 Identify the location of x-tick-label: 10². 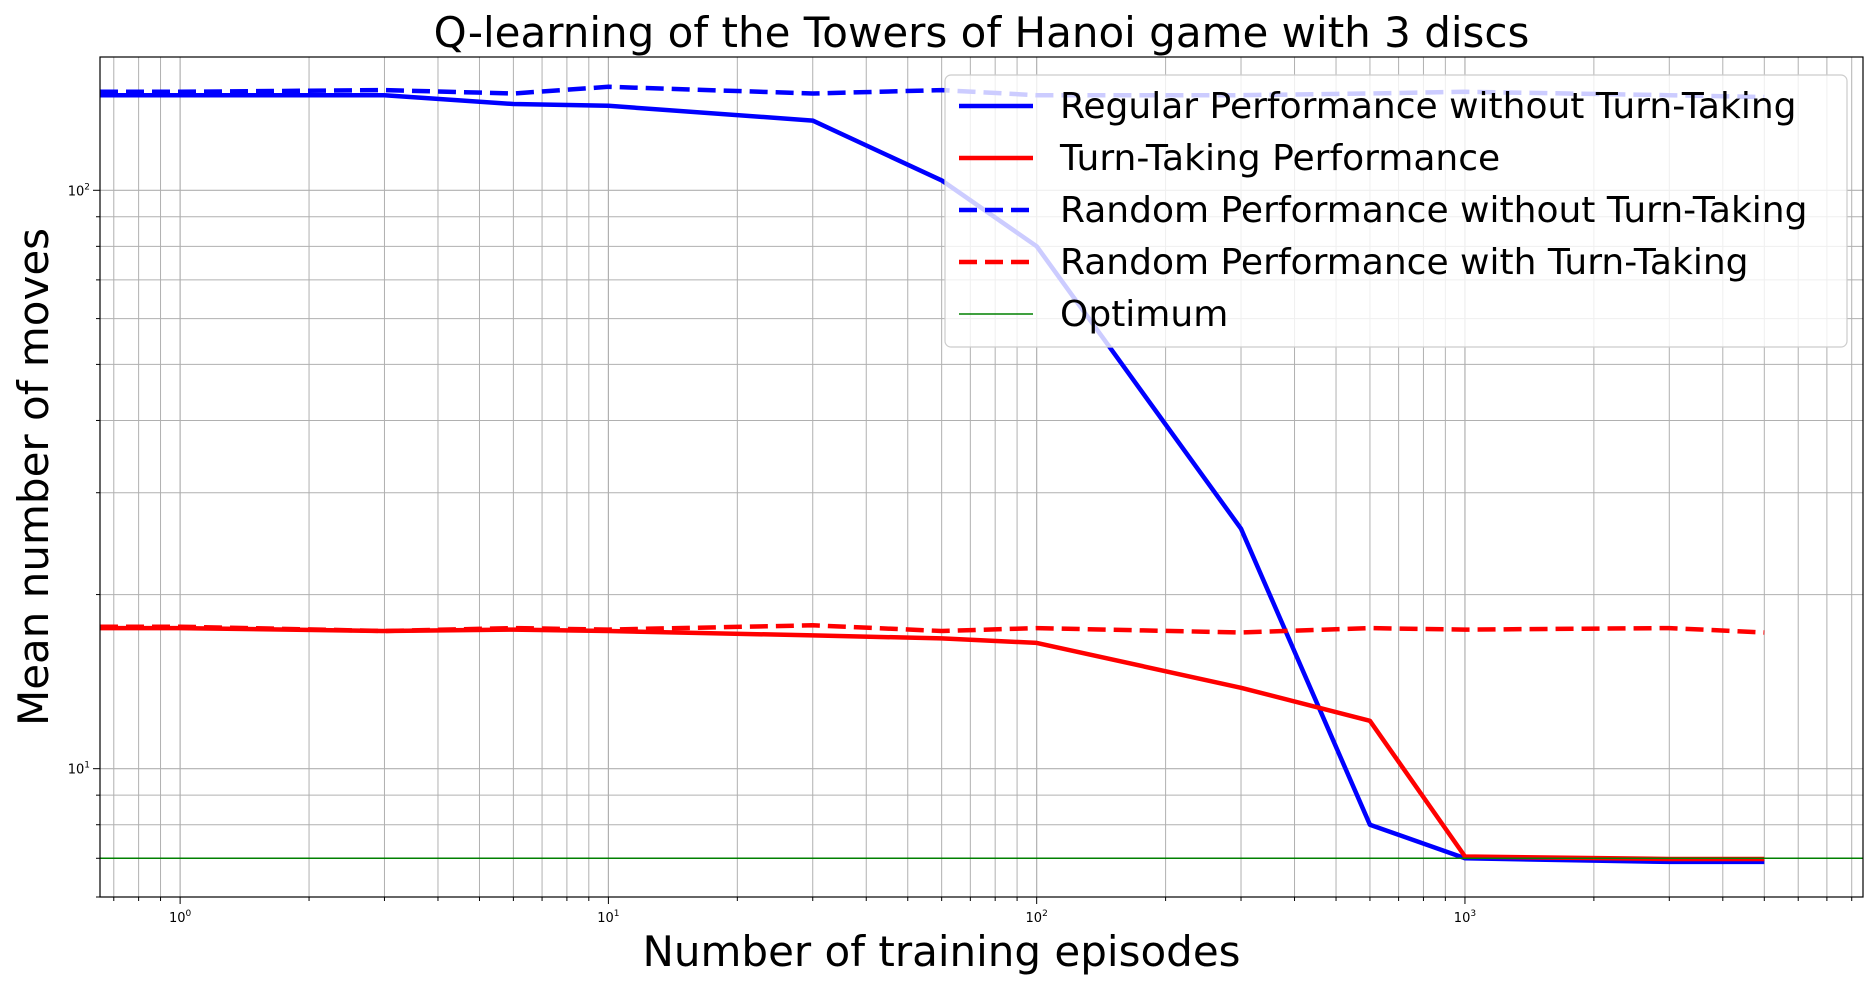
(1037, 917).